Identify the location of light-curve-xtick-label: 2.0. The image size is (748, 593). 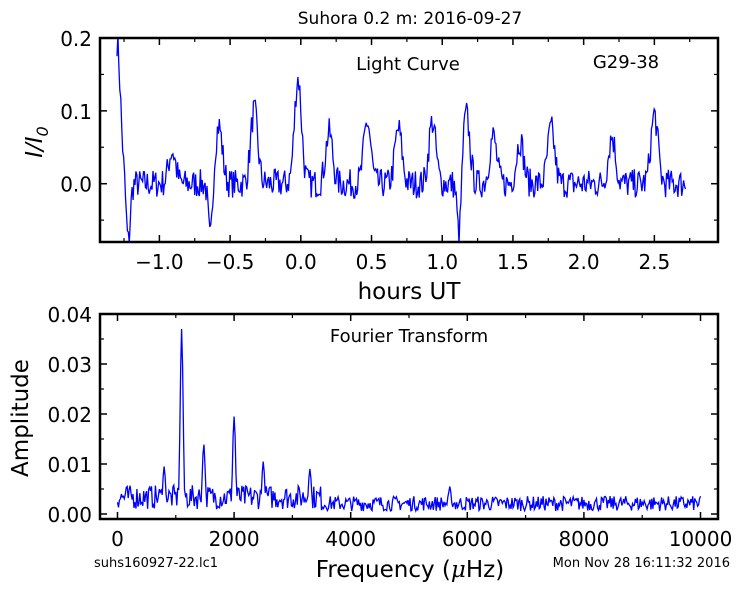
(584, 262).